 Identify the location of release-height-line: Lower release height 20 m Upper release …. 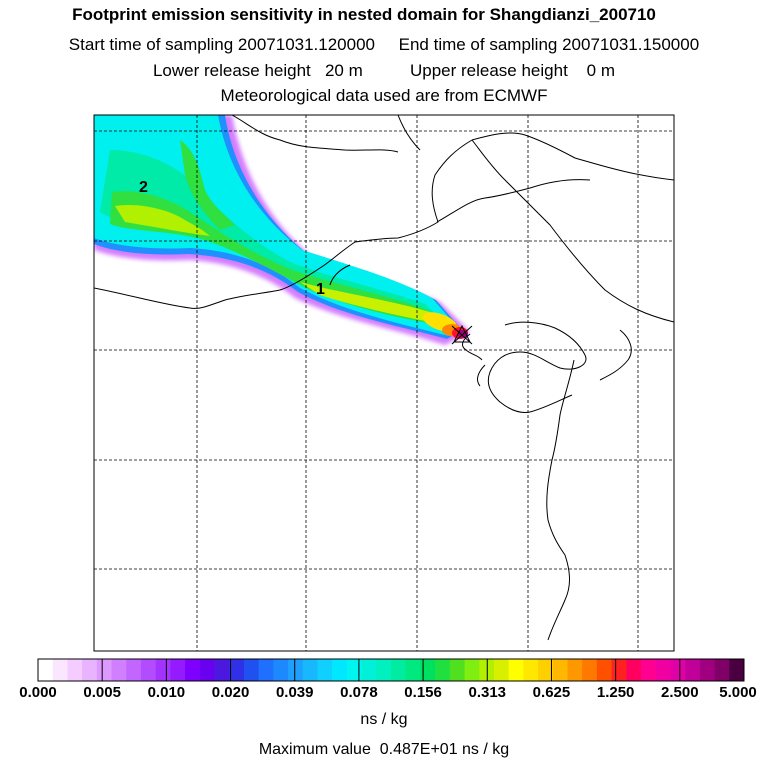
(384, 70).